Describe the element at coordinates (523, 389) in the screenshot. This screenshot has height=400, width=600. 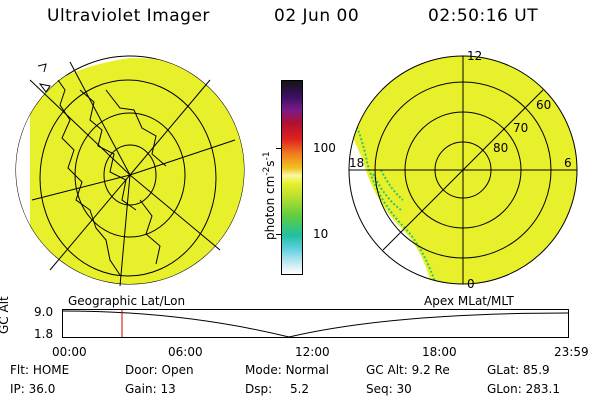
I see `info-glon: GLon: 283.1` at that location.